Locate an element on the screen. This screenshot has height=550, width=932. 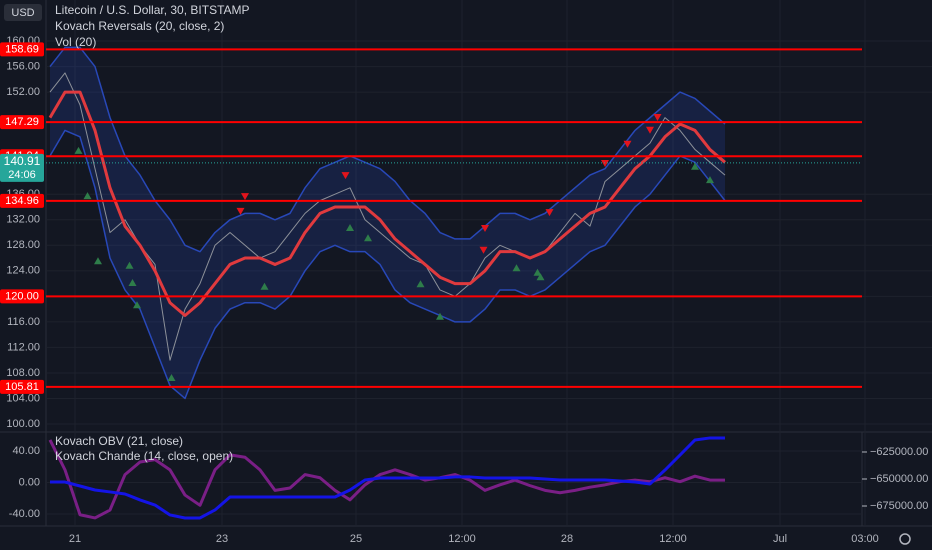
obv-line is located at coordinates (387, 478).